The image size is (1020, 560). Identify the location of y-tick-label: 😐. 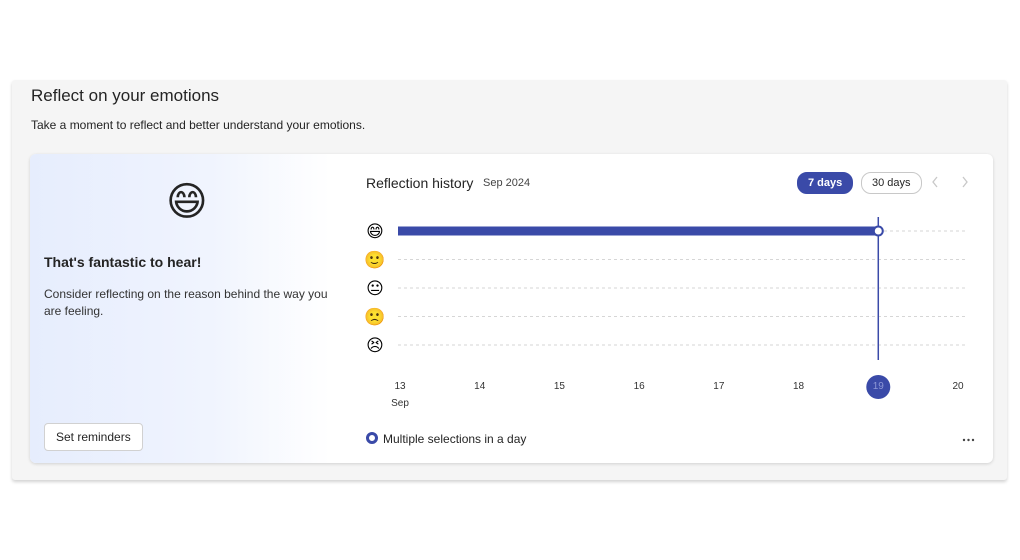
(375, 288).